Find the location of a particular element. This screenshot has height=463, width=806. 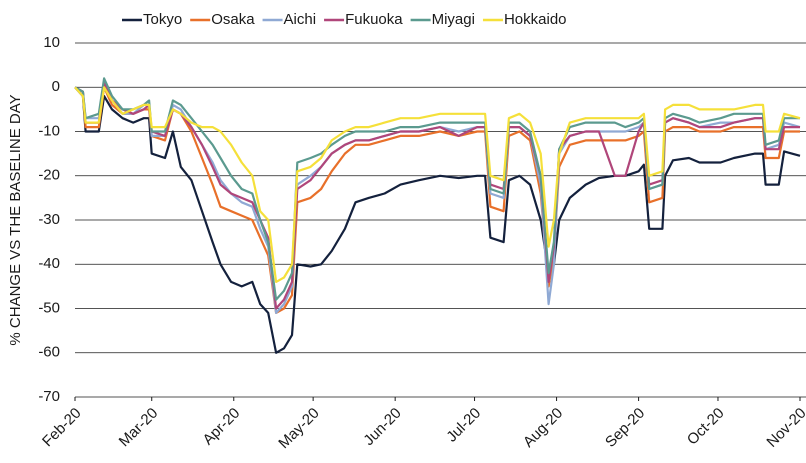

legend-label: Miyagi is located at coordinates (453, 19).